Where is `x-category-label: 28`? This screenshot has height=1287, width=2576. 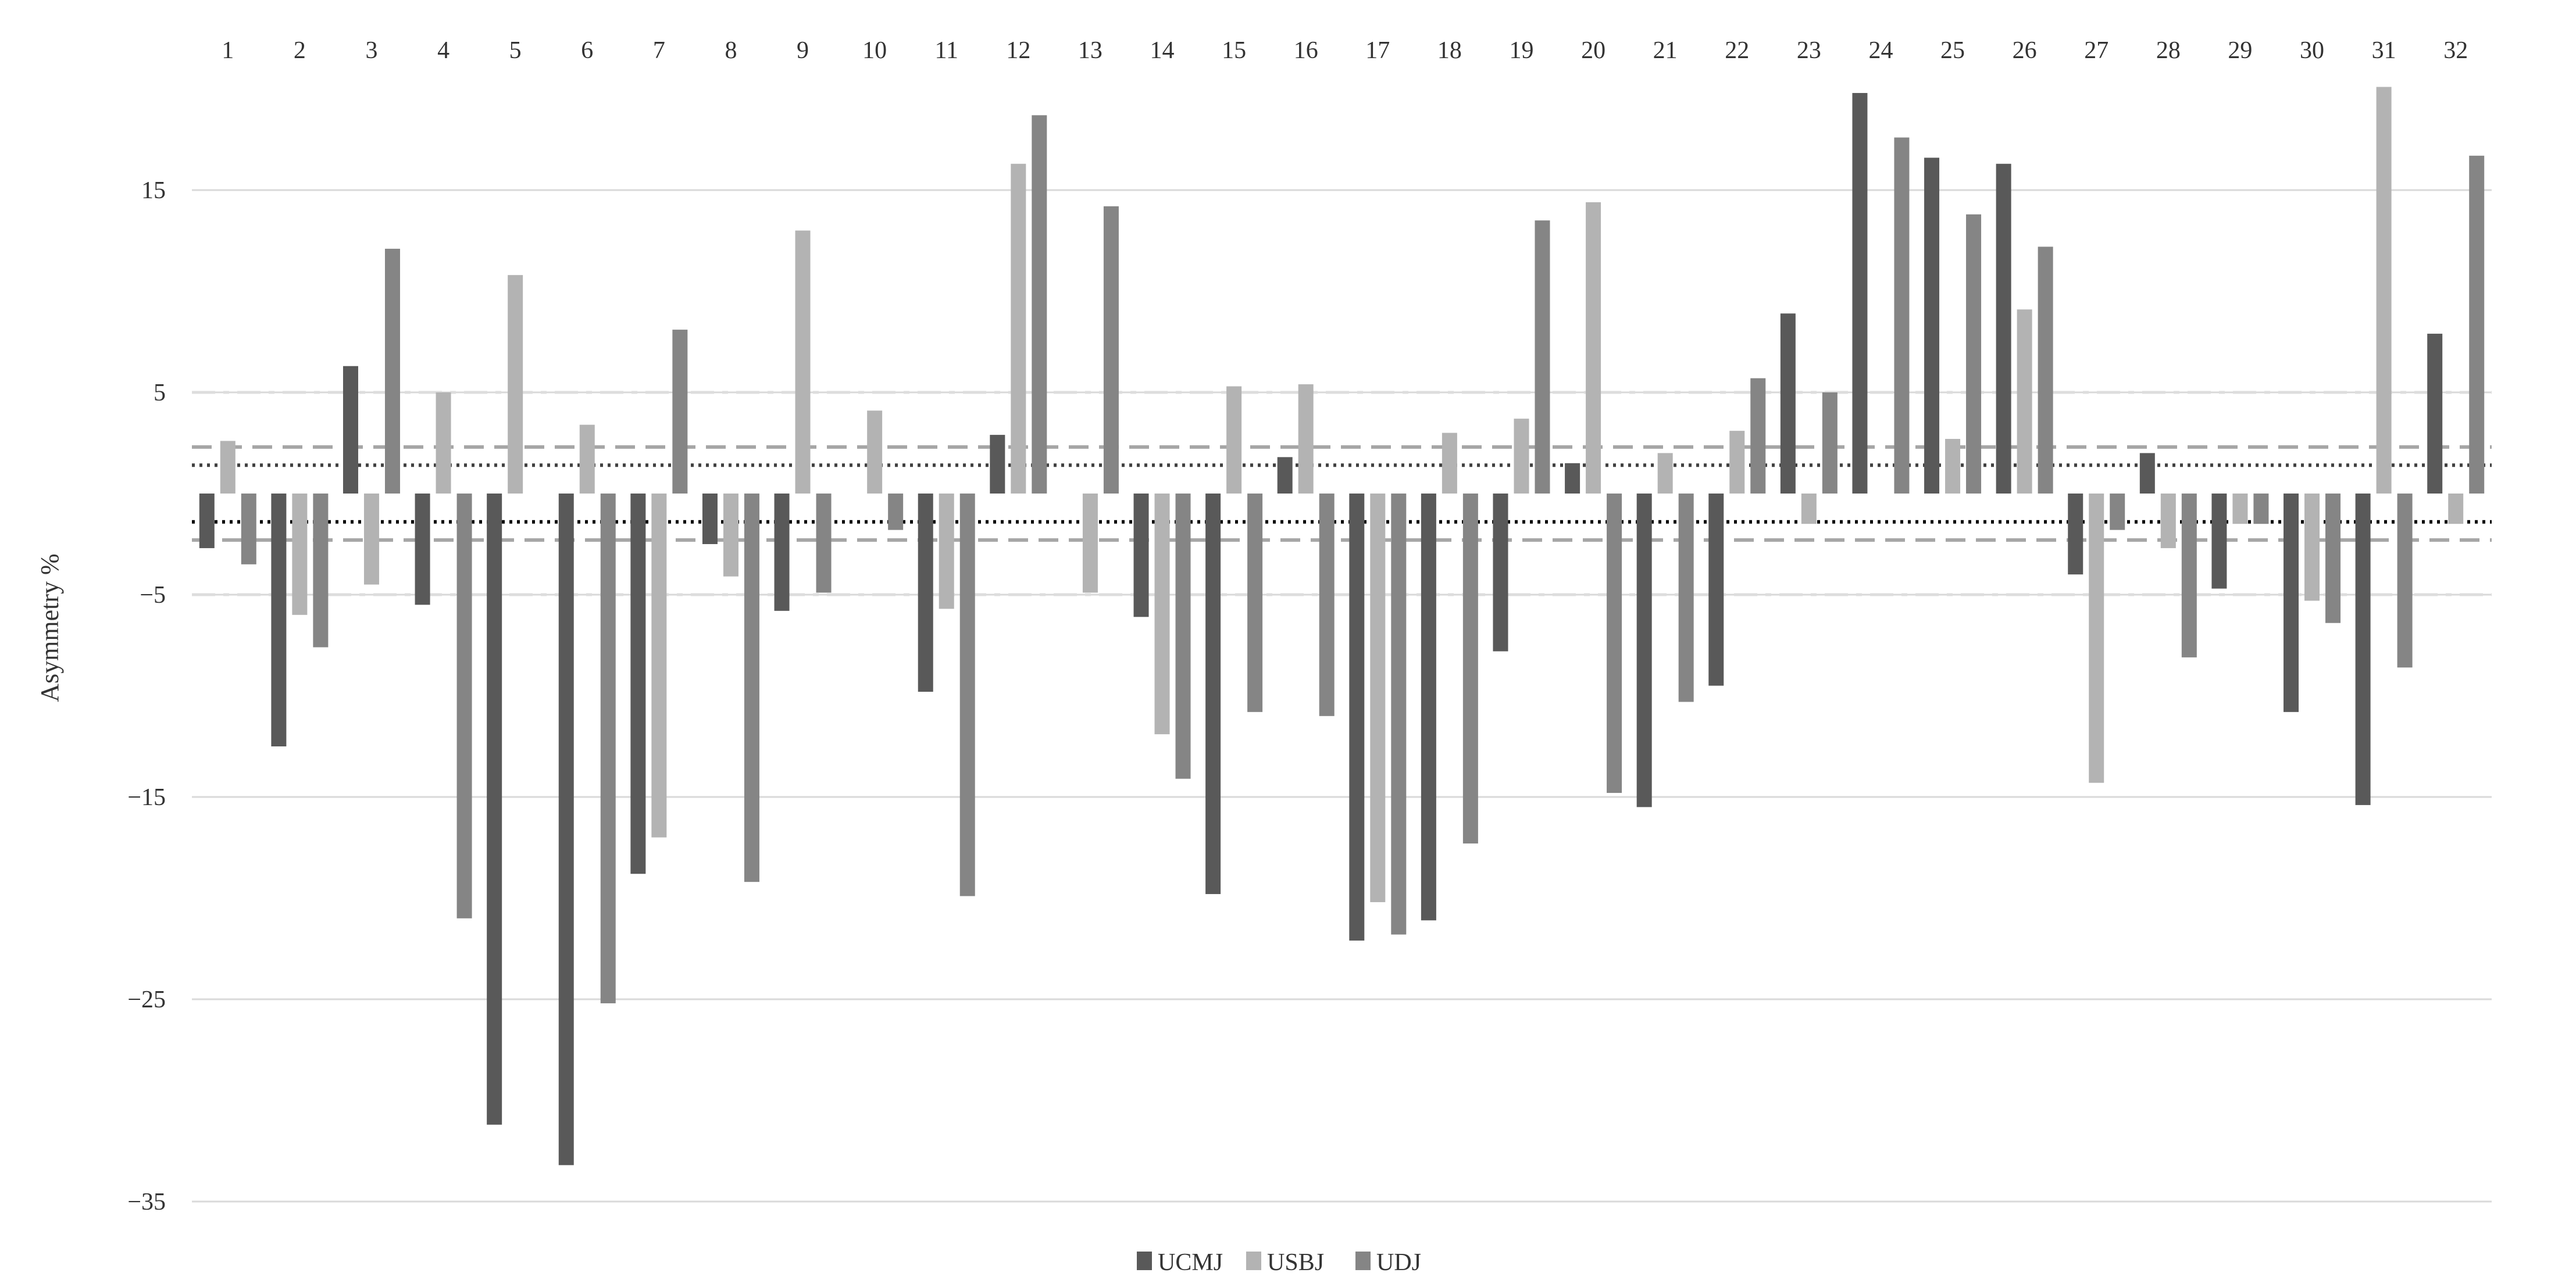
x-category-label: 28 is located at coordinates (2169, 50).